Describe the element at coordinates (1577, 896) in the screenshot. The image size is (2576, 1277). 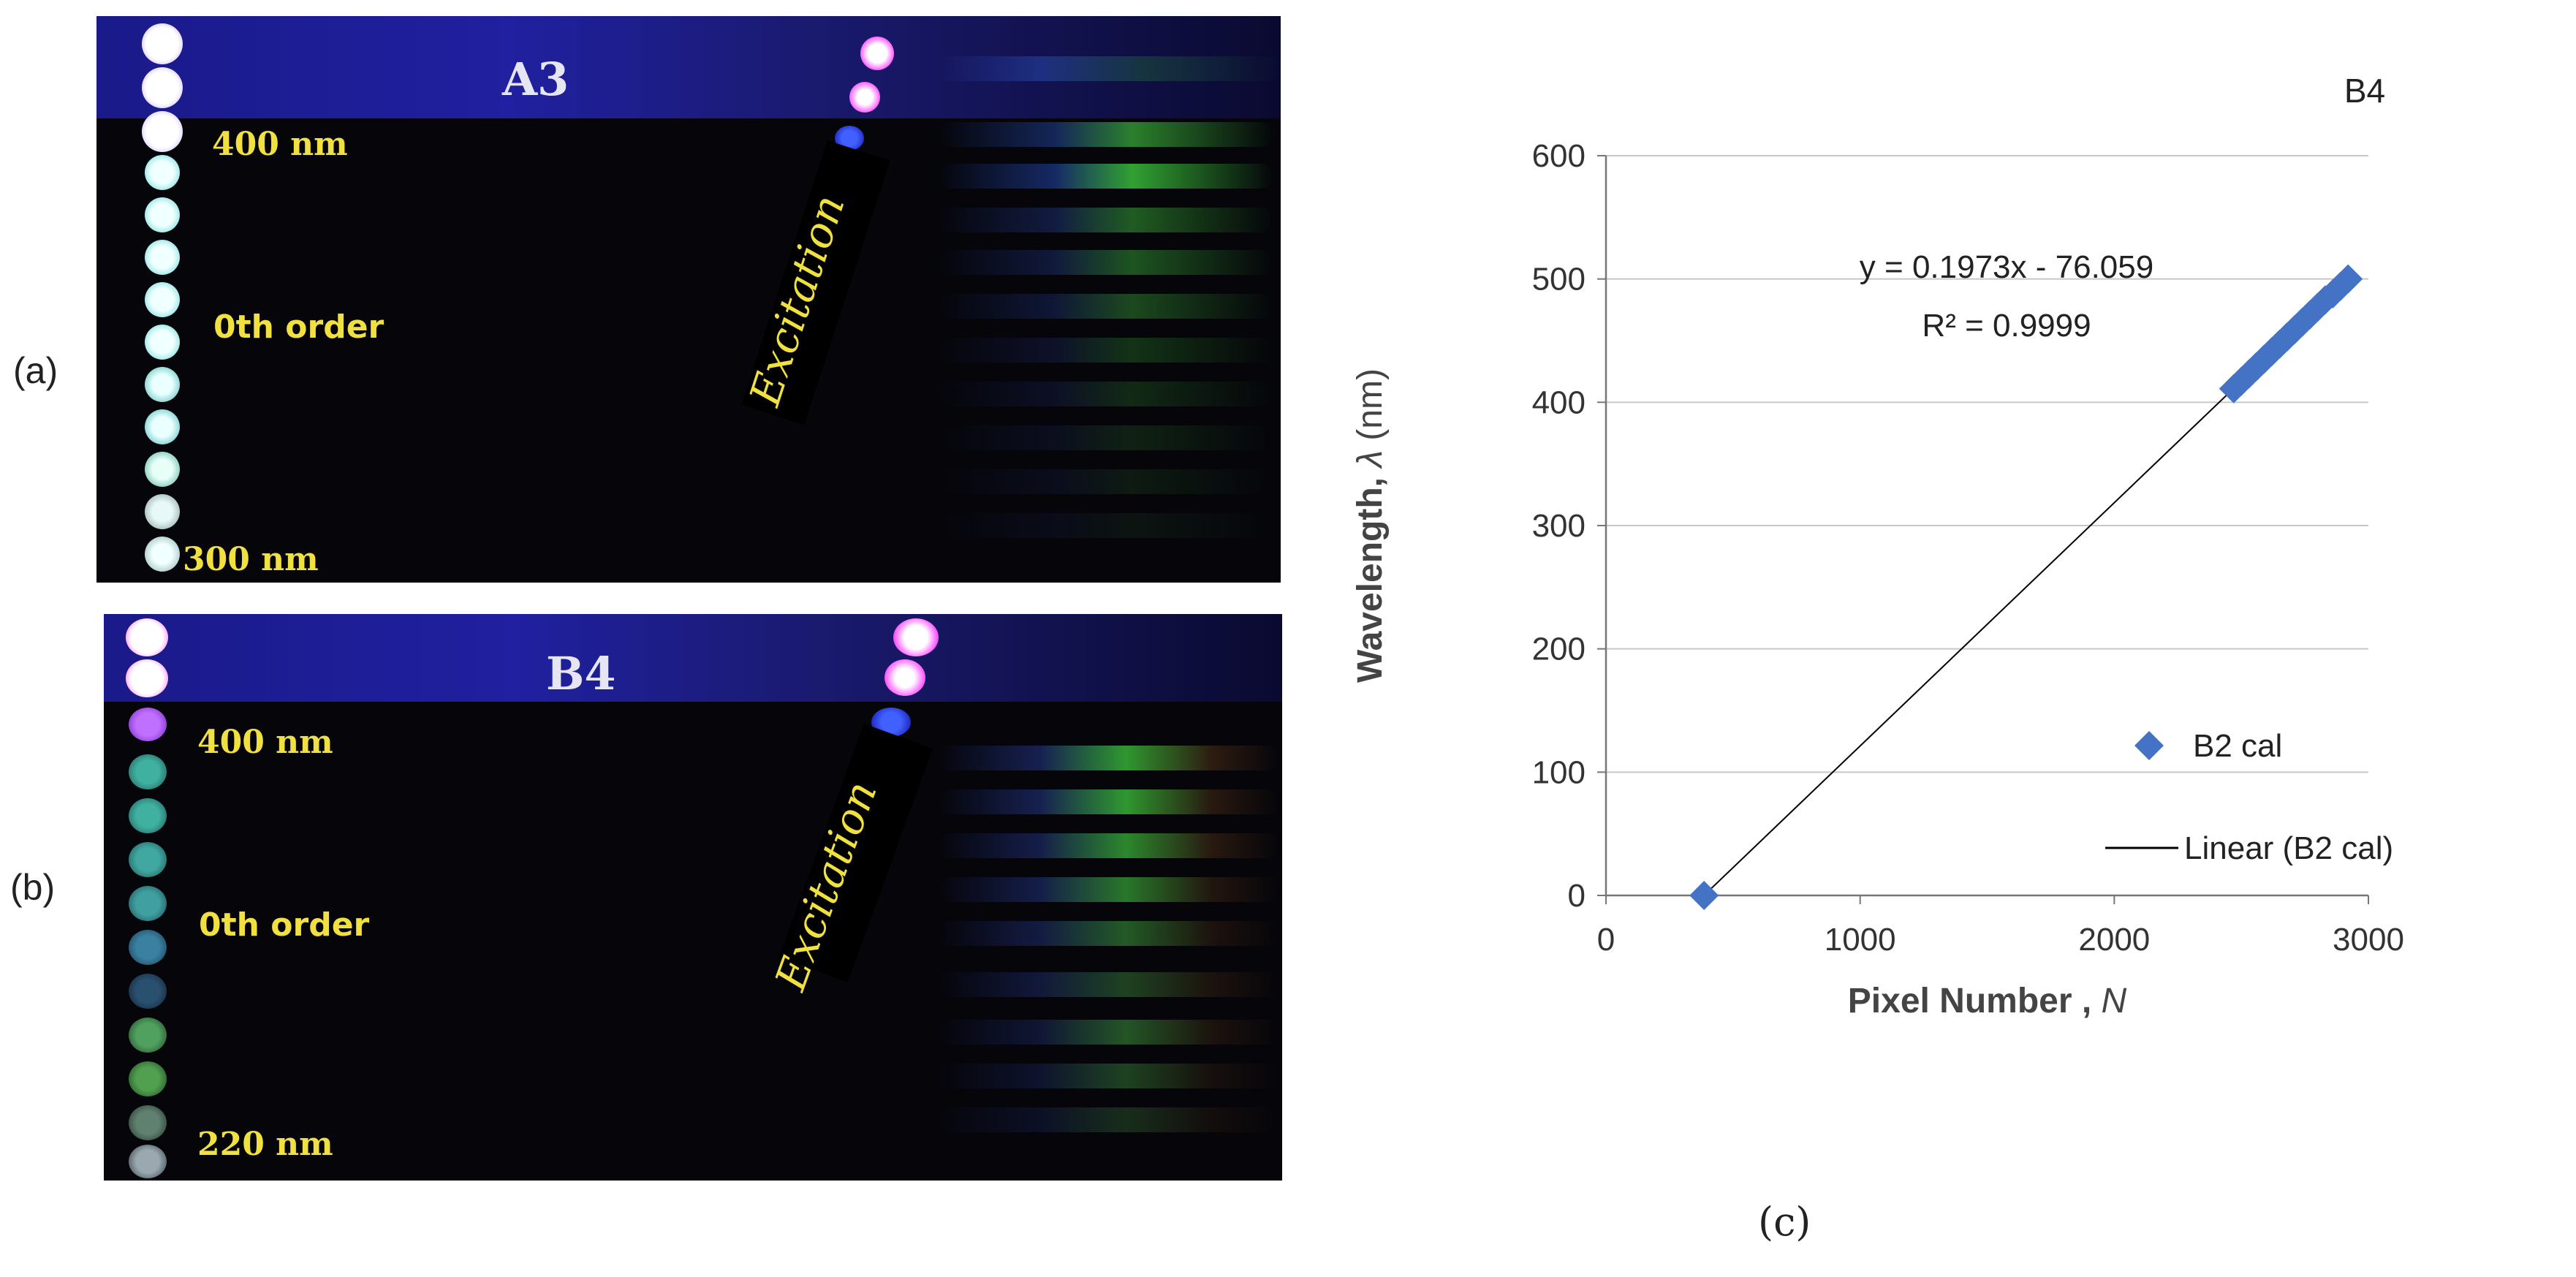
I see `y-tick-label: 0` at that location.